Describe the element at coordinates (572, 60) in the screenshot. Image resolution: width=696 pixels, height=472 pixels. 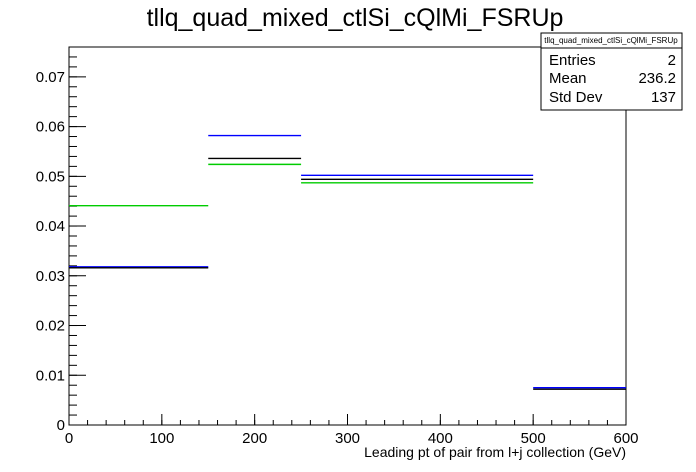
I see `stats-entries-label: Entries` at that location.